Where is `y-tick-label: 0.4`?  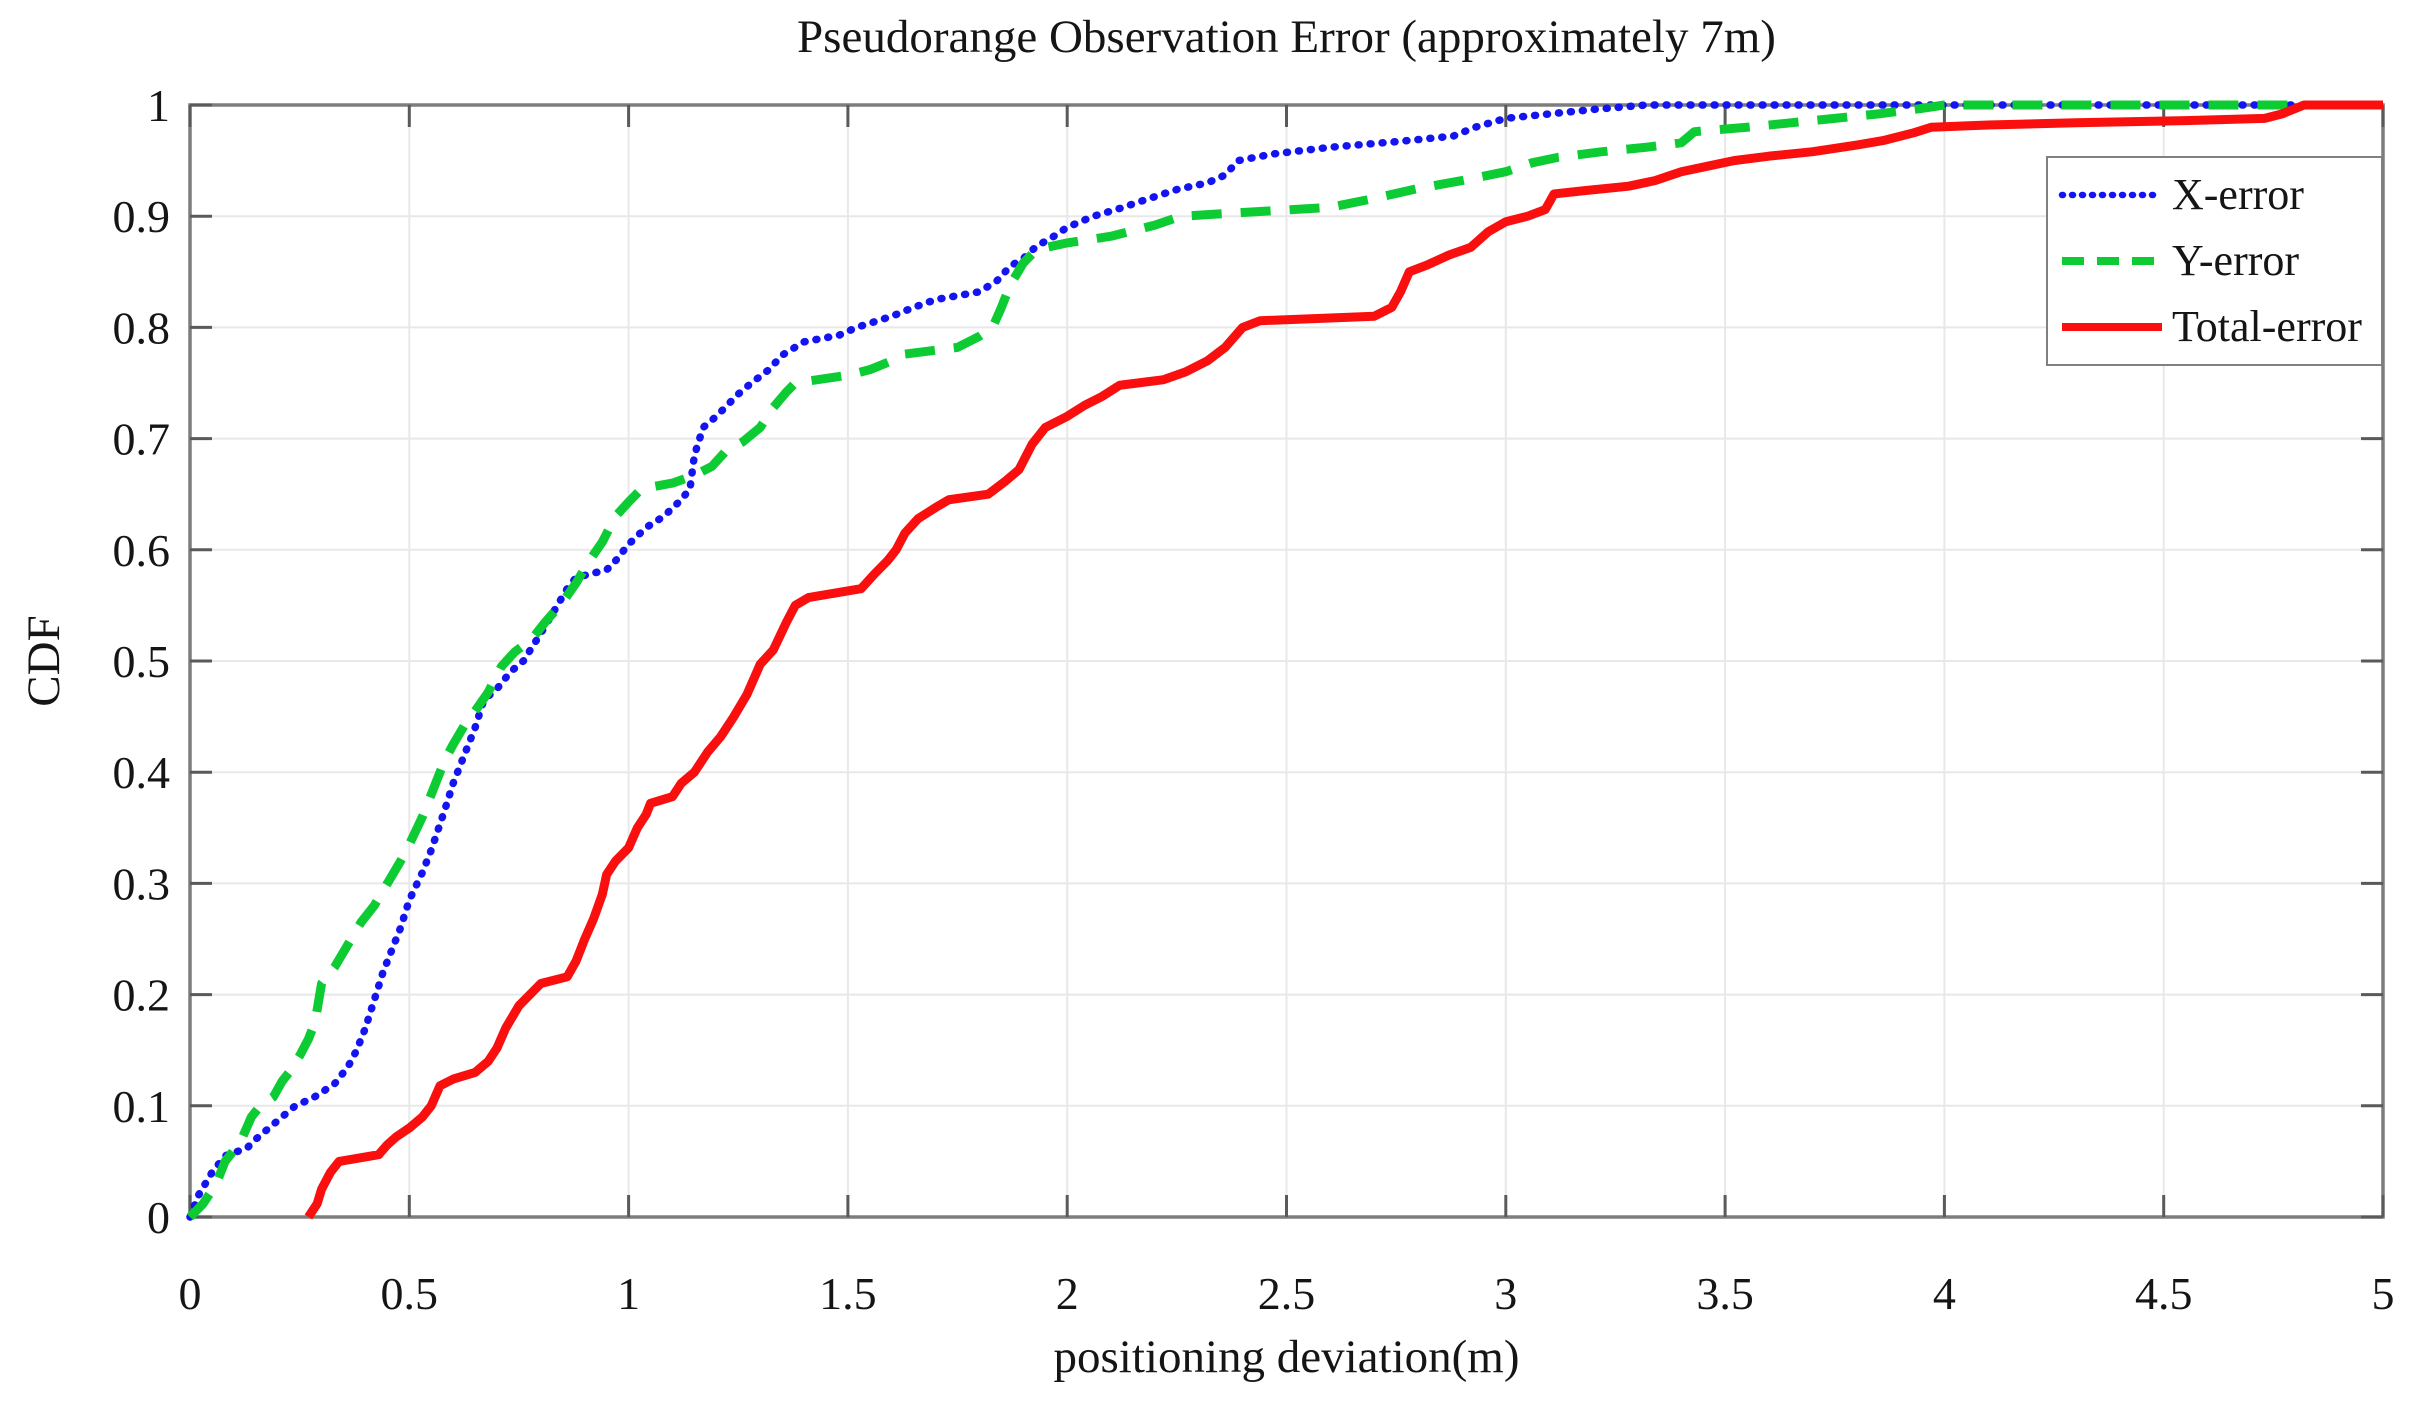
y-tick-label: 0.4 is located at coordinates (142, 772).